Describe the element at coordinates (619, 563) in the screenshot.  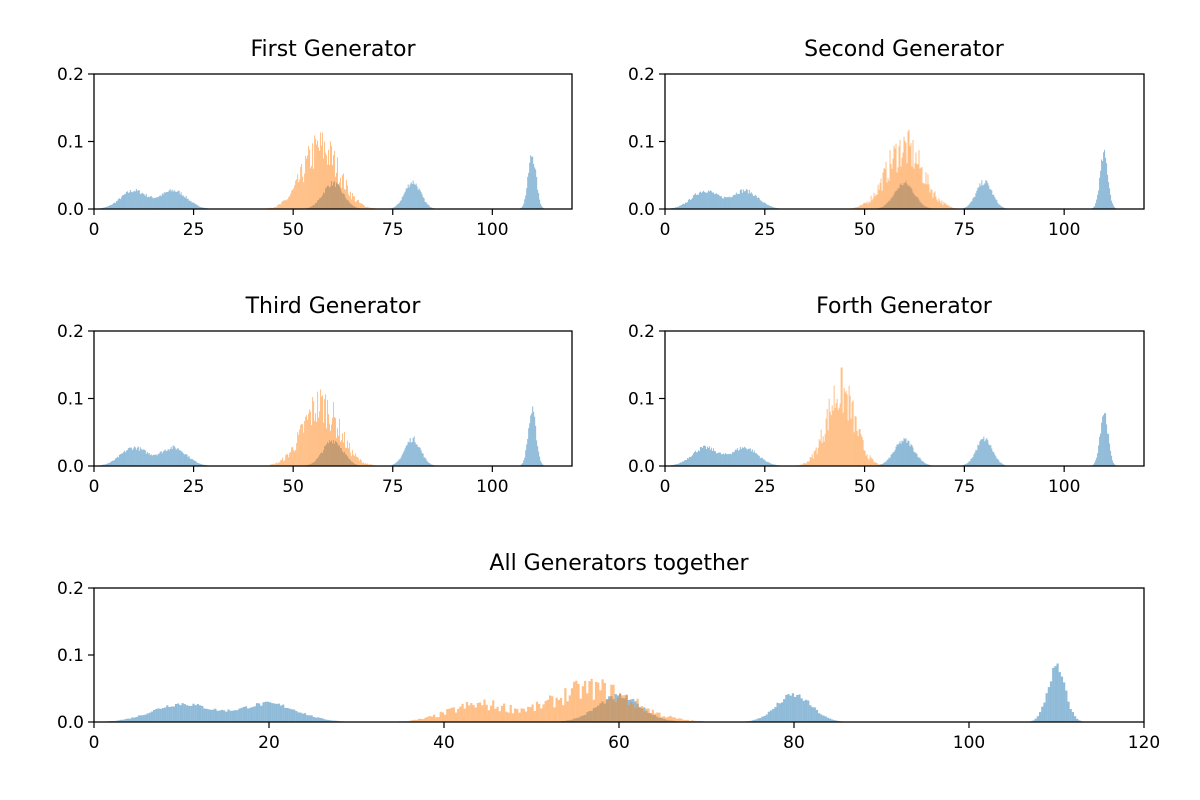
I see `panel-title: All Generators together` at that location.